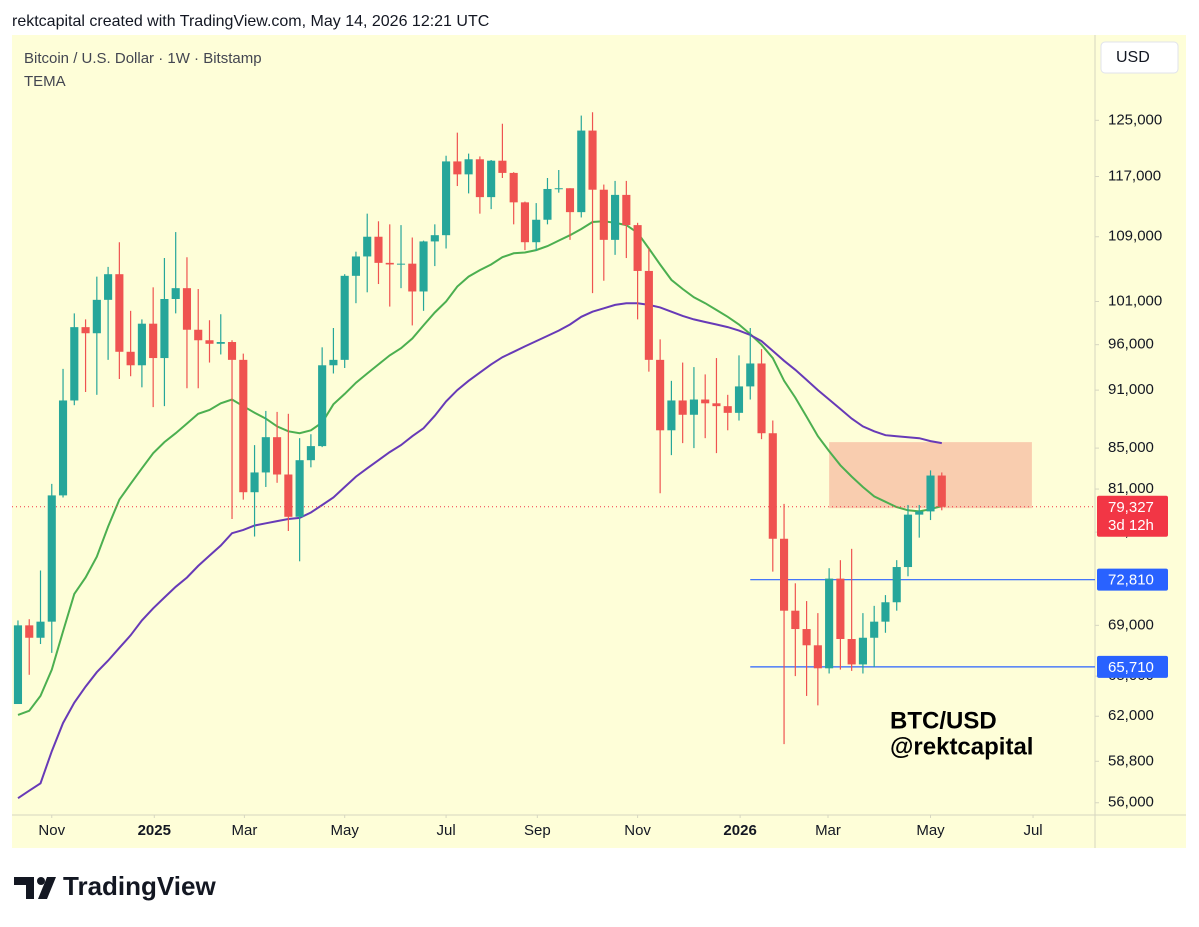  What do you see at coordinates (1131, 447) in the screenshot?
I see `y-tick-label: 85,000` at bounding box center [1131, 447].